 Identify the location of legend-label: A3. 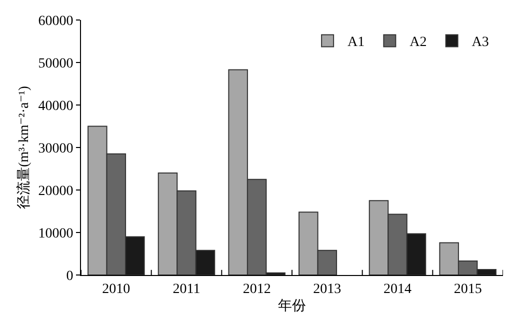
(480, 42).